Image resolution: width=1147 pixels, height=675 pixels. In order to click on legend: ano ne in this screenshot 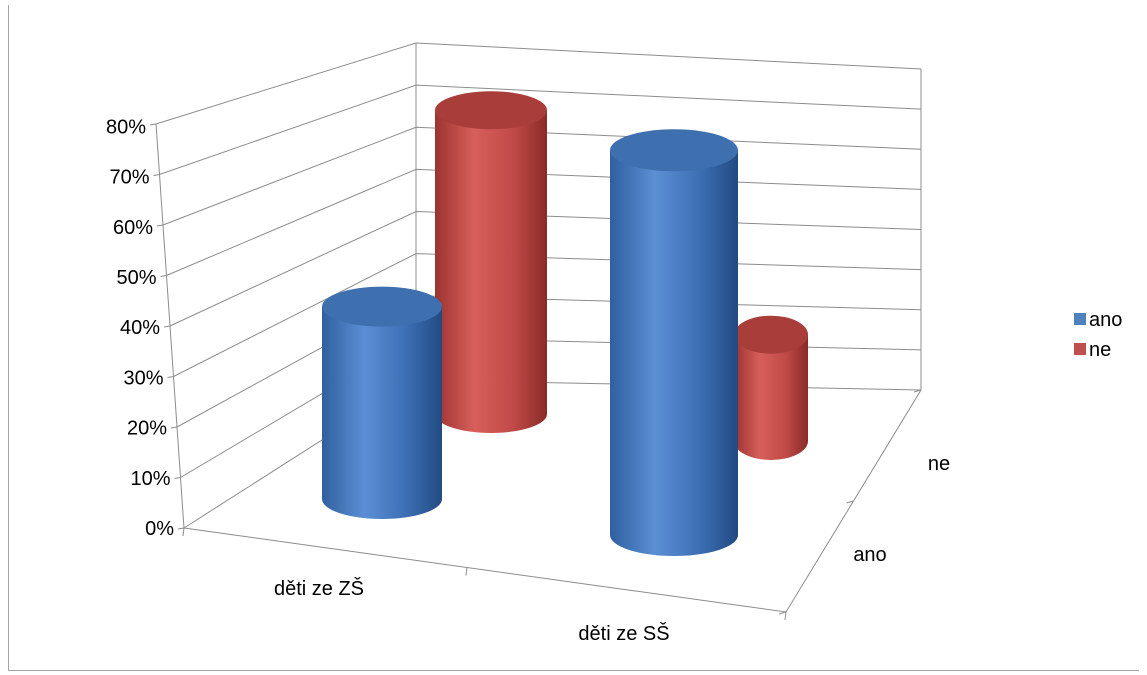, I will do `click(1098, 335)`.